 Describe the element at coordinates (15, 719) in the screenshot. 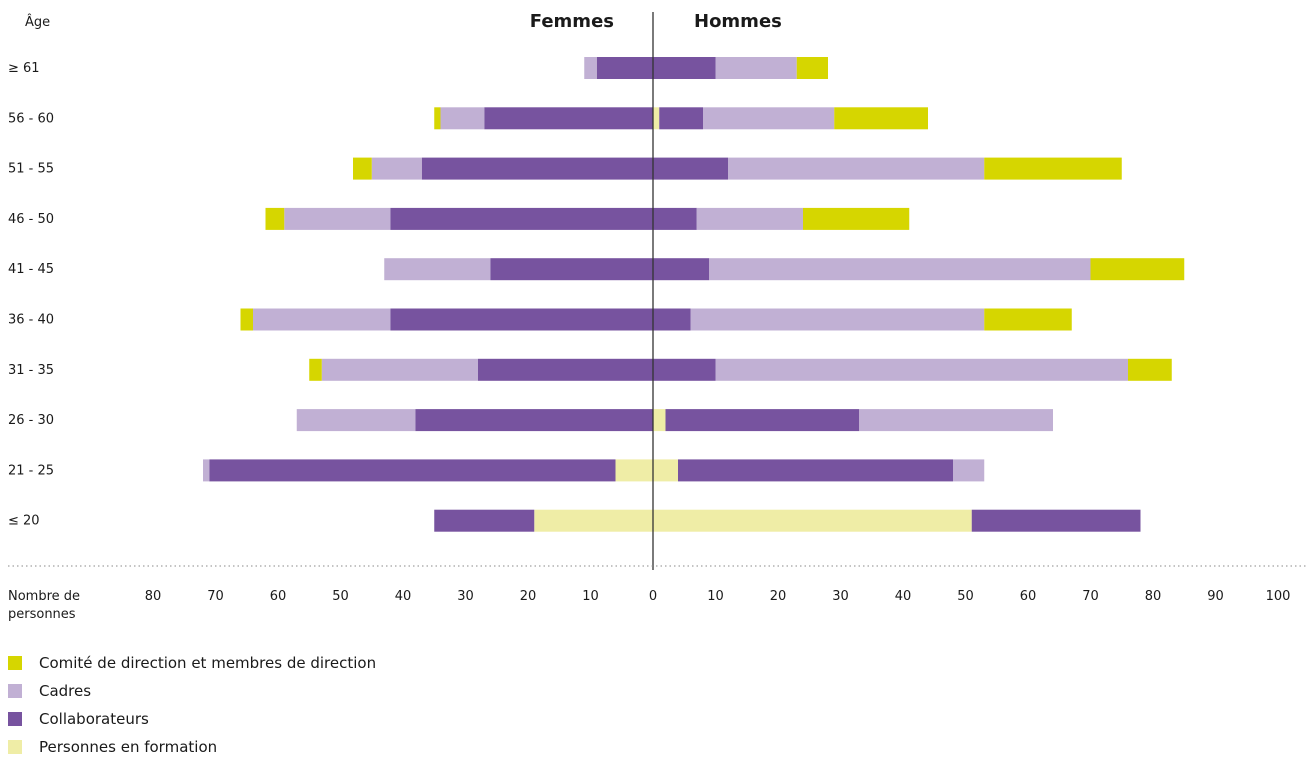

I see `legend-swatch-collaborateurs` at that location.